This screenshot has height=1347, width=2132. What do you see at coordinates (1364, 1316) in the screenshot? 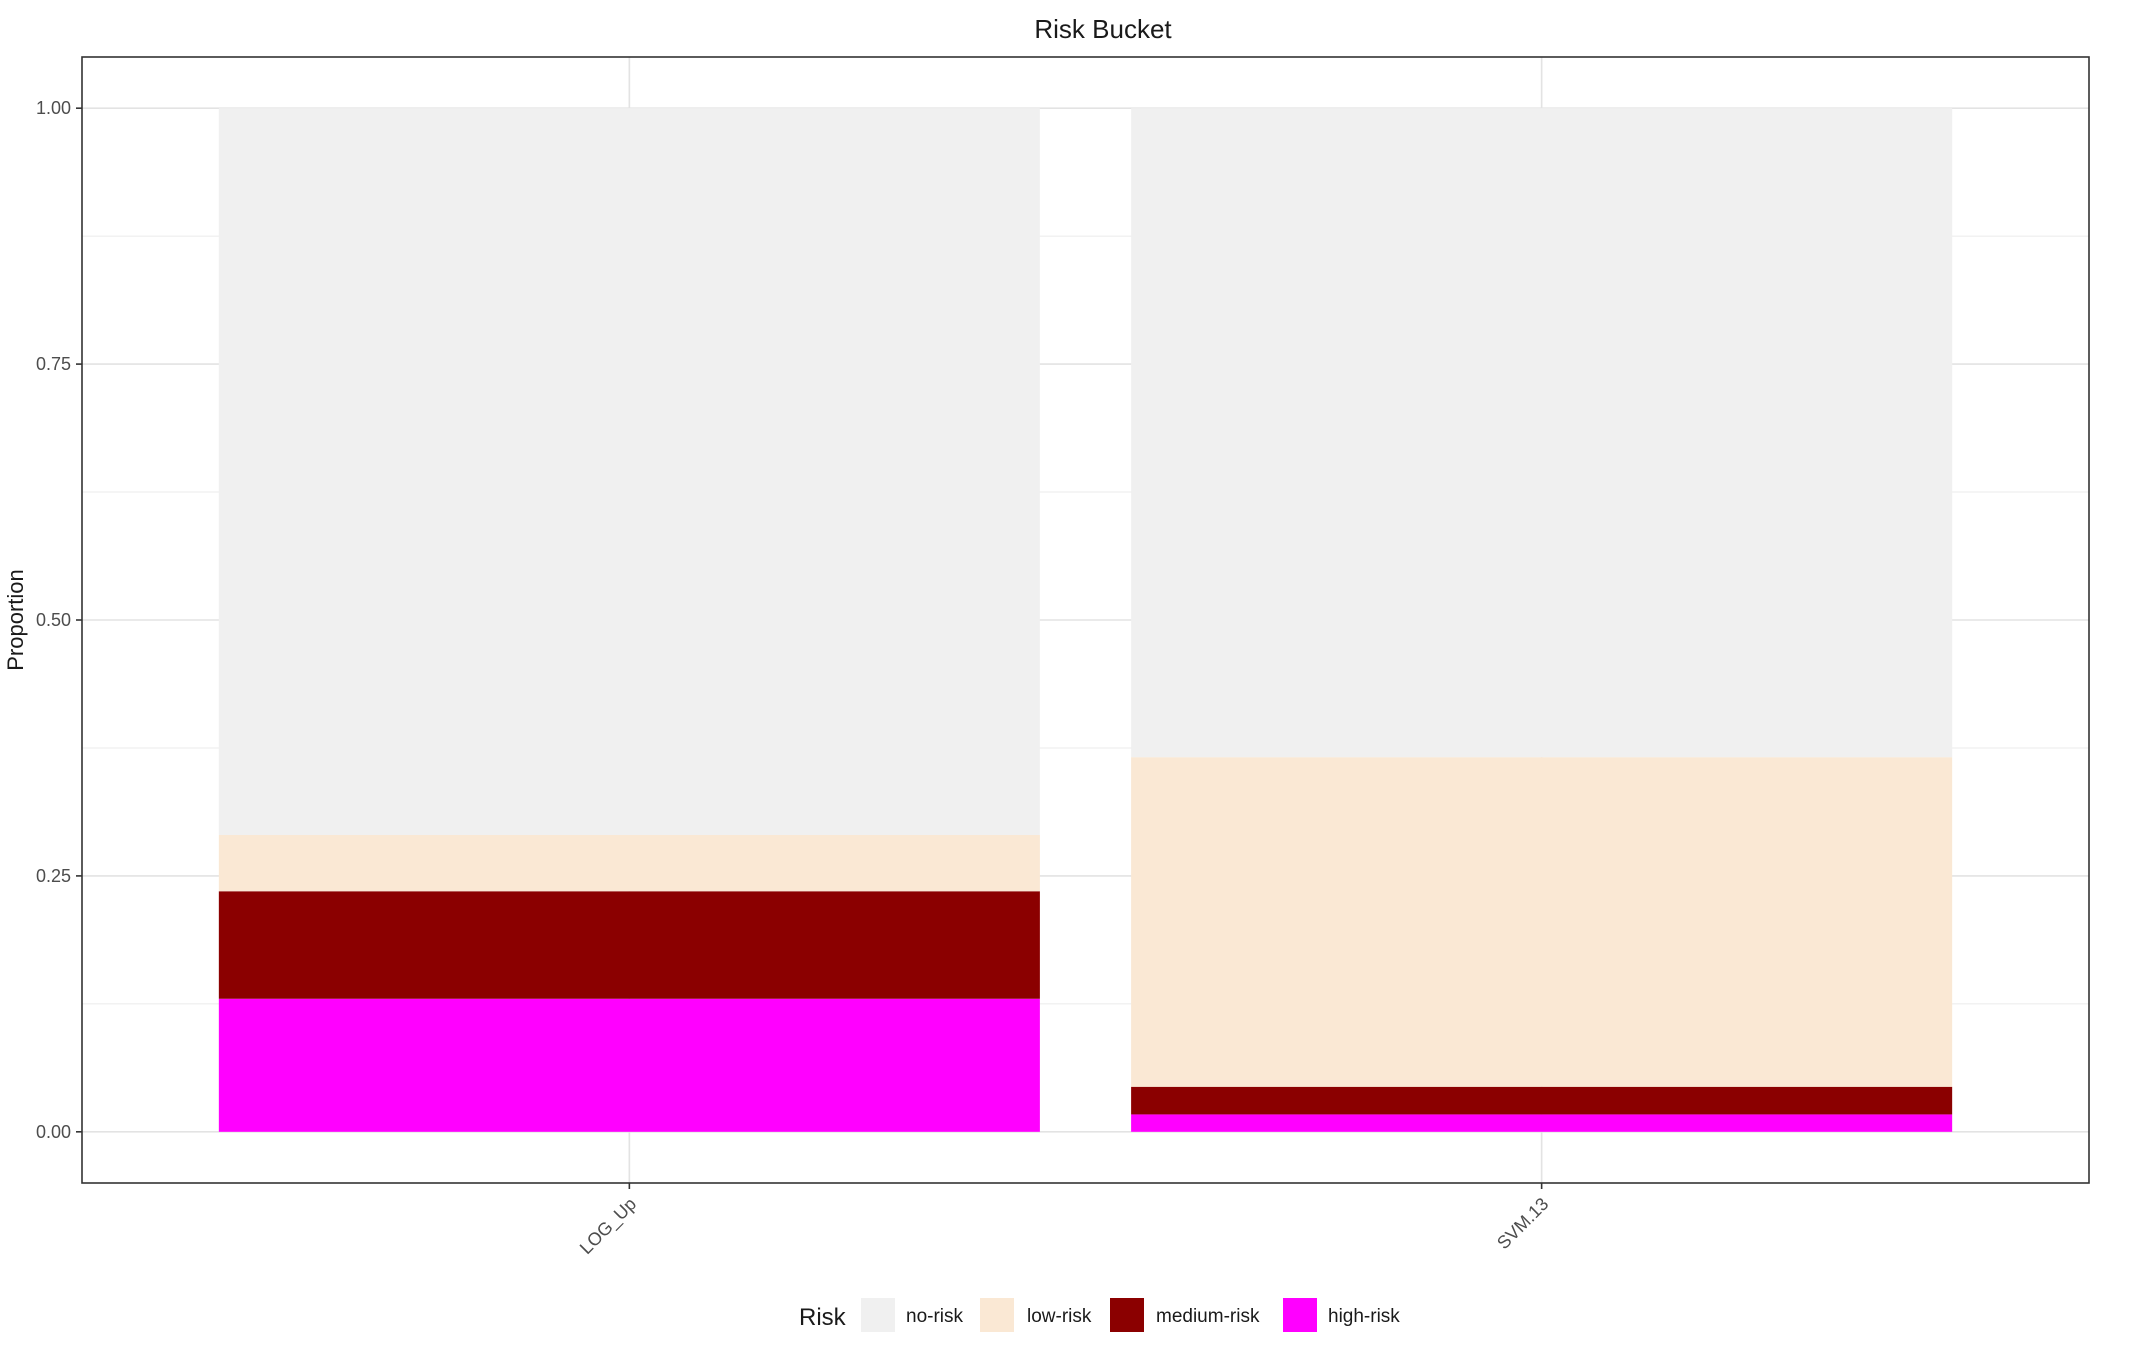
I see `legend-label-high-risk: high-risk` at bounding box center [1364, 1316].